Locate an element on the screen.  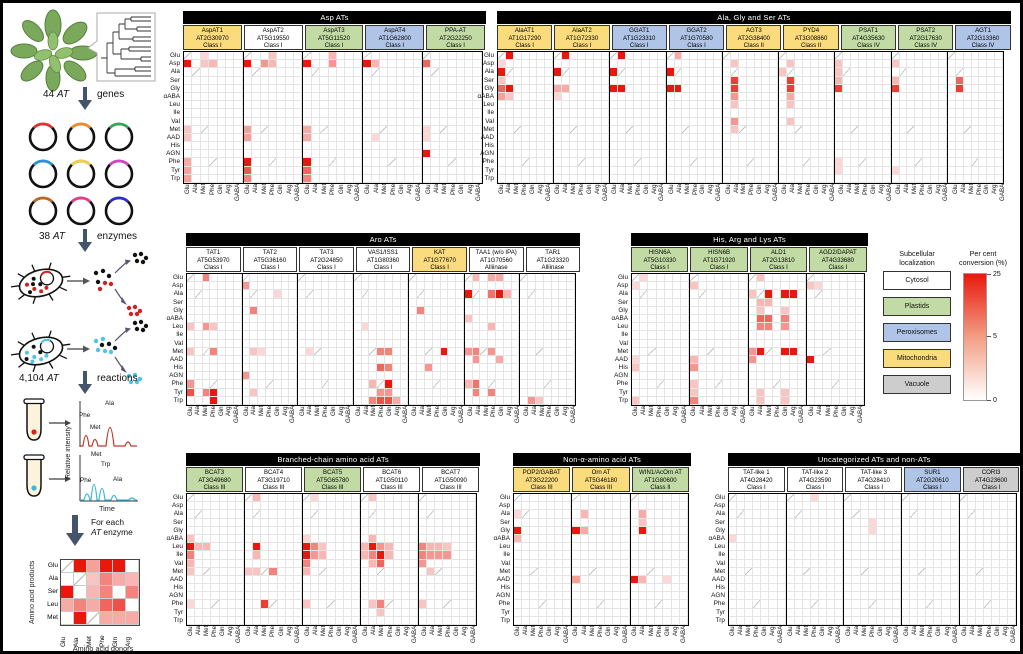
enzyme-header: AGT1 AT2G13360 Class IV is located at coordinates (983, 37).